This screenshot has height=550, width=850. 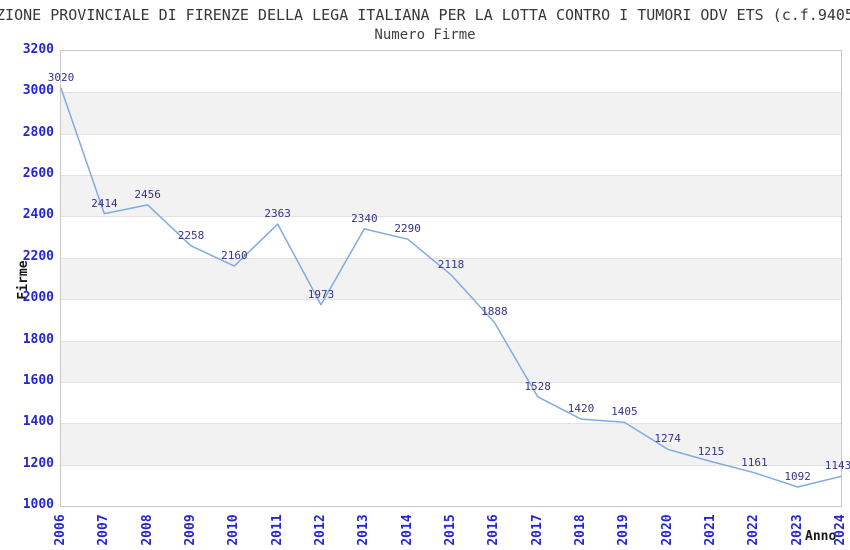 What do you see at coordinates (837, 466) in the screenshot?
I see `data-point-label: 1143` at bounding box center [837, 466].